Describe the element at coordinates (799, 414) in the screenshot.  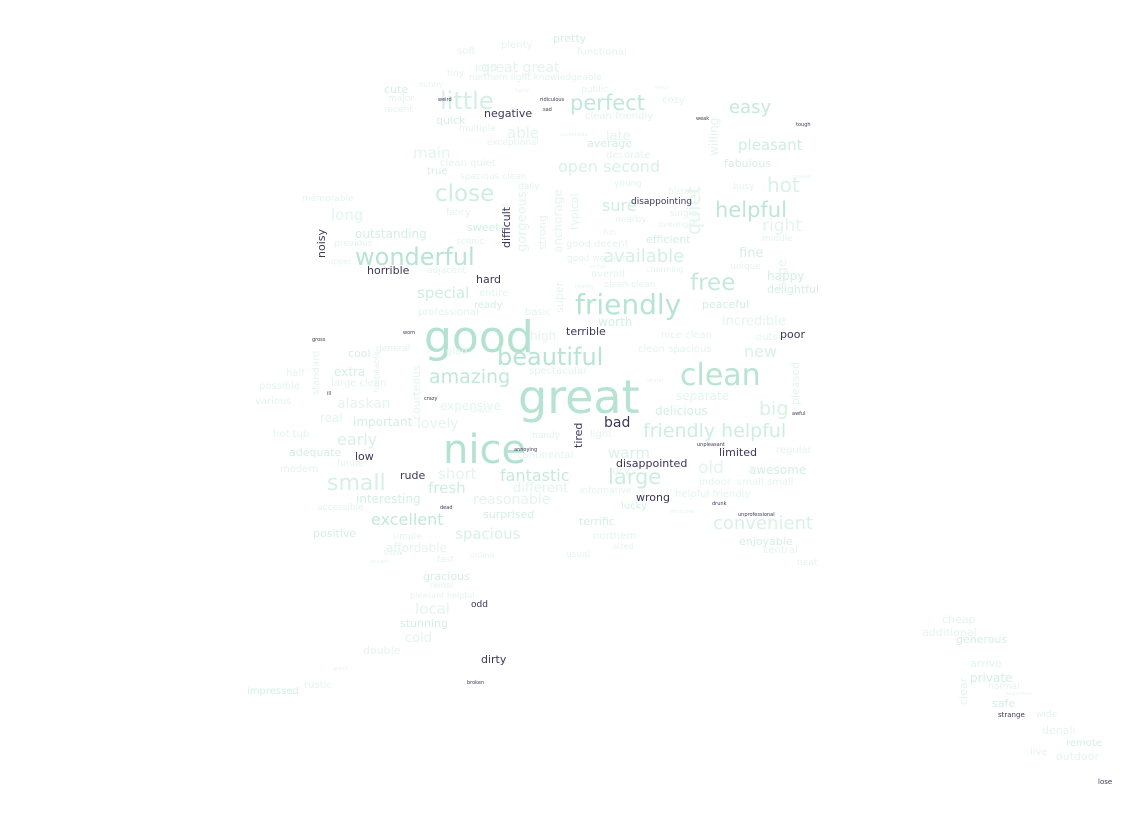
I see `word-awful: awful` at that location.